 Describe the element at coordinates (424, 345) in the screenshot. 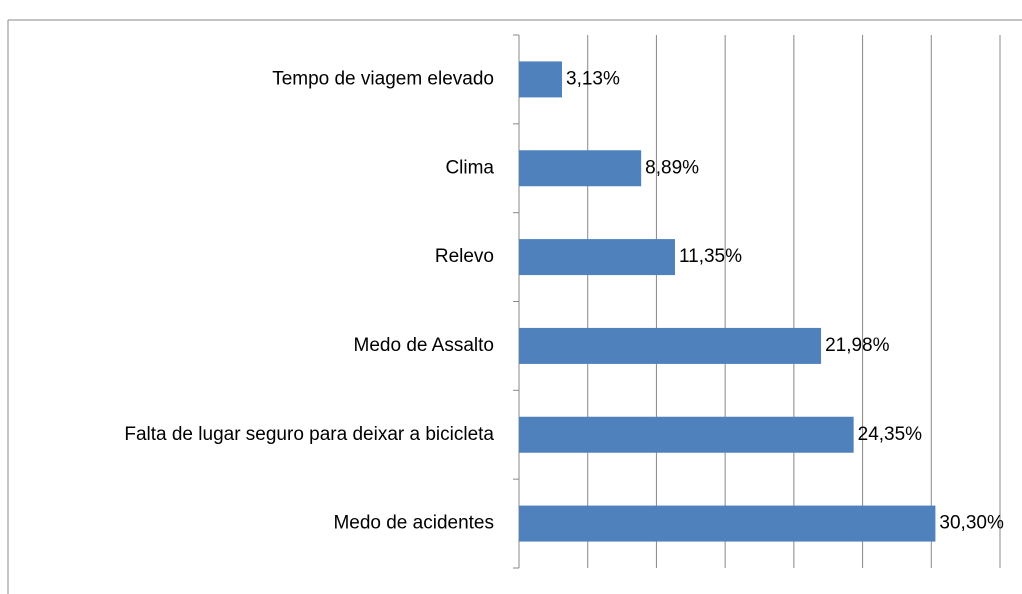

I see `y-tick-label: Medo de Assalto` at that location.